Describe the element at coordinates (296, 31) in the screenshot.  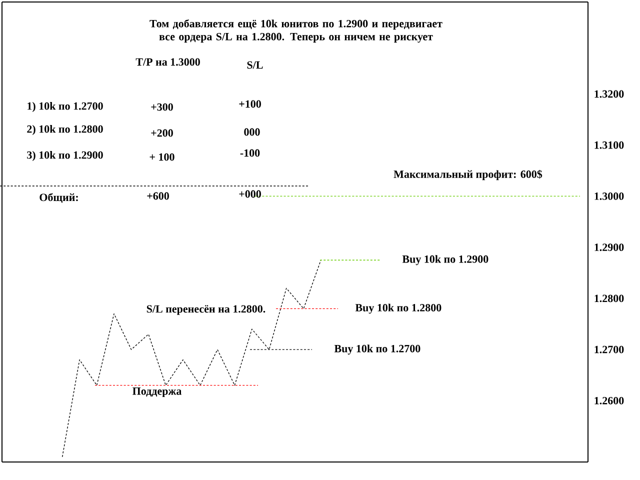
I see `text: Том добавляется ещё 10k юнитов по 1.2900 и передвигает все ордера S/L на 1.2800. Теперь он ничем не рискует` at that location.